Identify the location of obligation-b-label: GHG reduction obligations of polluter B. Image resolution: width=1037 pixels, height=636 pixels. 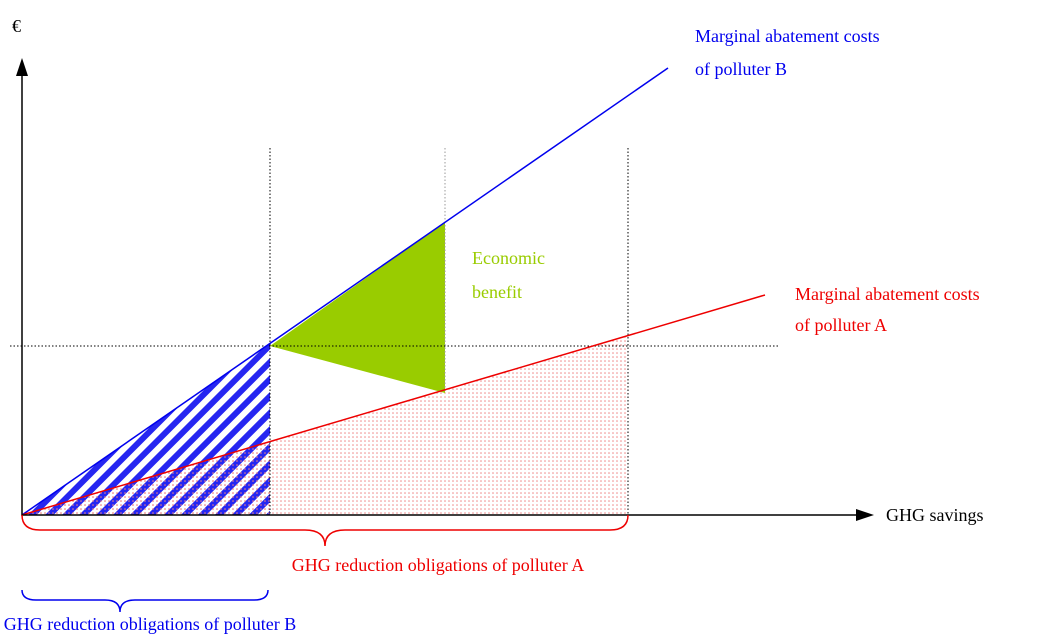
(150, 624).